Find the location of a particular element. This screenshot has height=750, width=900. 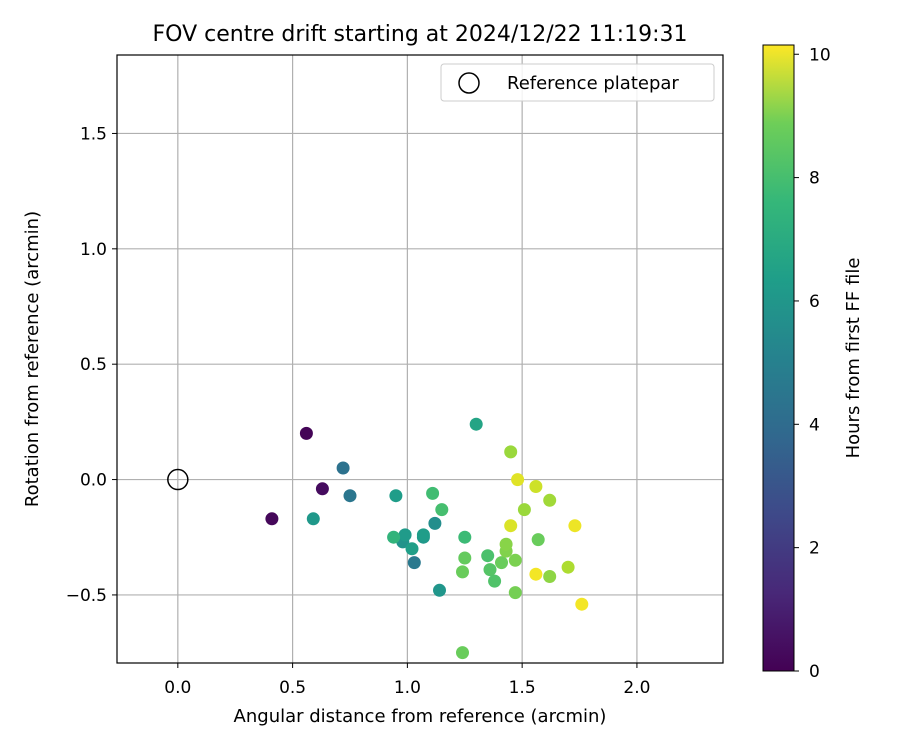

y-axis-ticks: −0.5 0.0 0.5 1.0 1.5 is located at coordinates (91, 365).